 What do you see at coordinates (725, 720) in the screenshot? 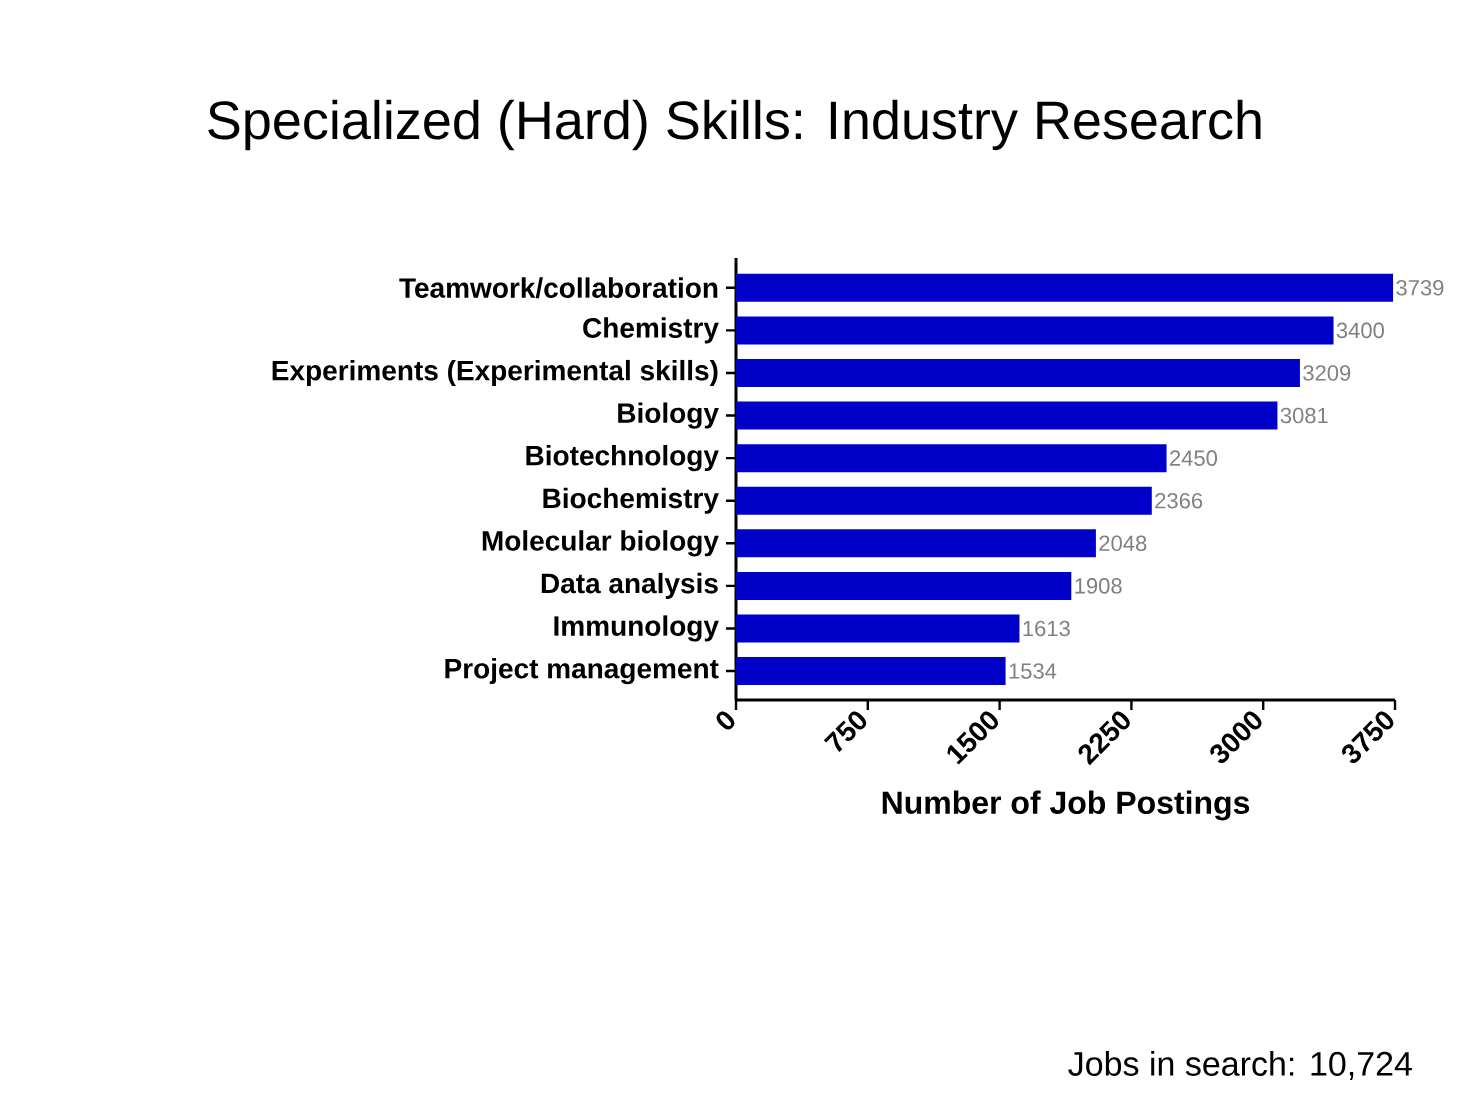
I see `x-tick-label: 0` at bounding box center [725, 720].